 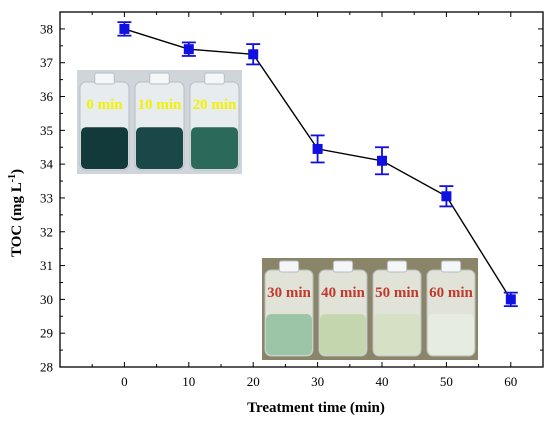 What do you see at coordinates (47, 164) in the screenshot?
I see `y-tick-label: 34` at bounding box center [47, 164].